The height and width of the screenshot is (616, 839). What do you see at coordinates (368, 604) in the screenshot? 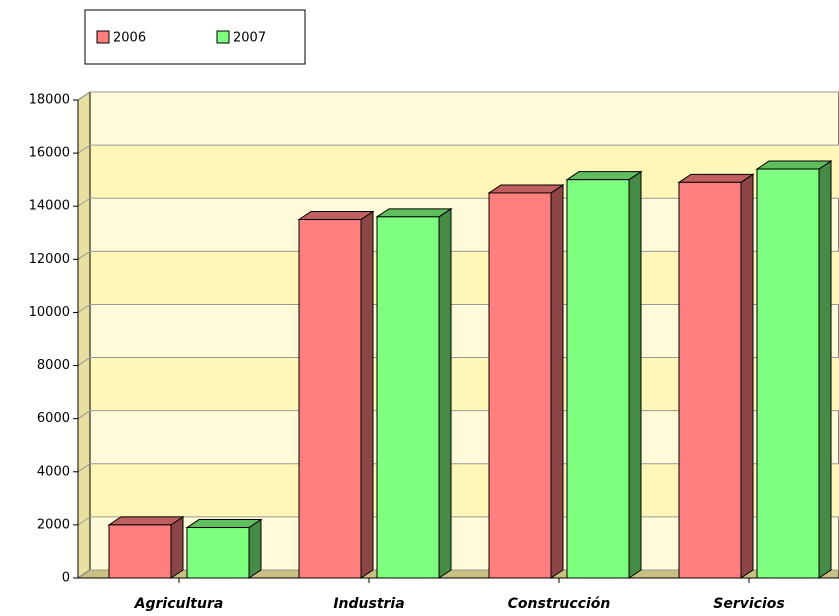
I see `x-tick-label: Industria` at bounding box center [368, 604].